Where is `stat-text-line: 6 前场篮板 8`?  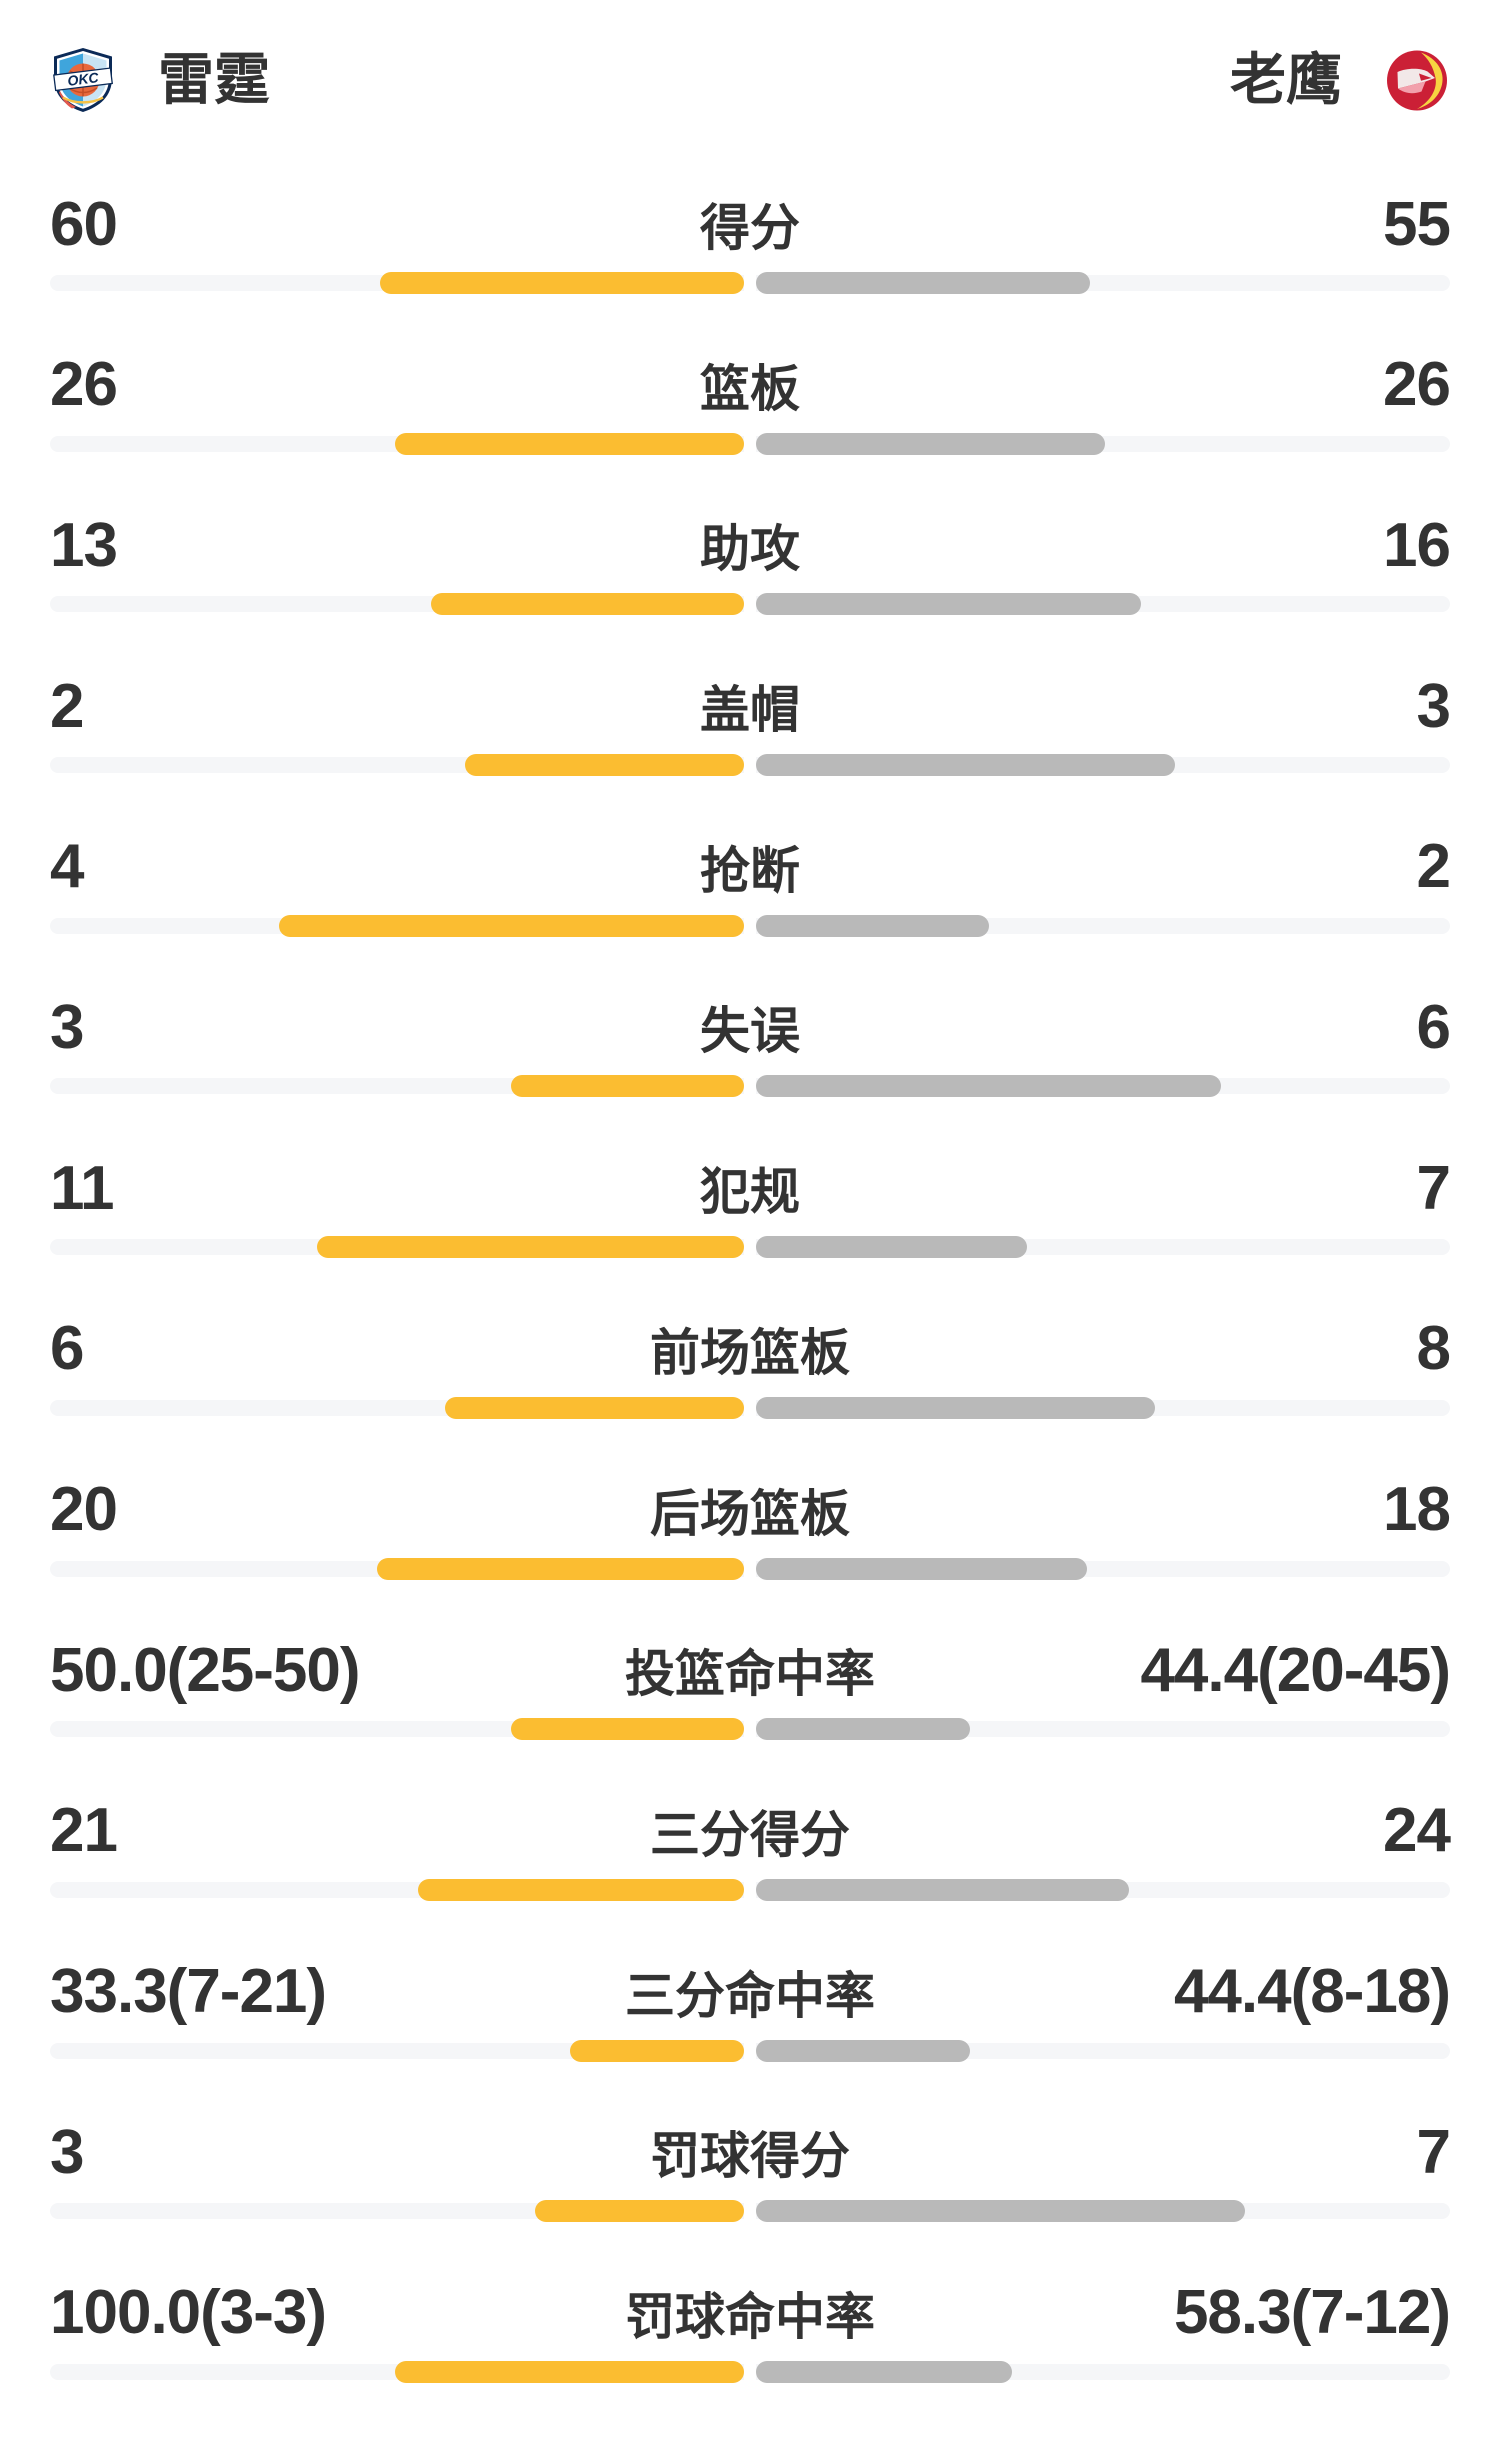
stat-text-line: 6 前场篮板 8 is located at coordinates (750, 1349).